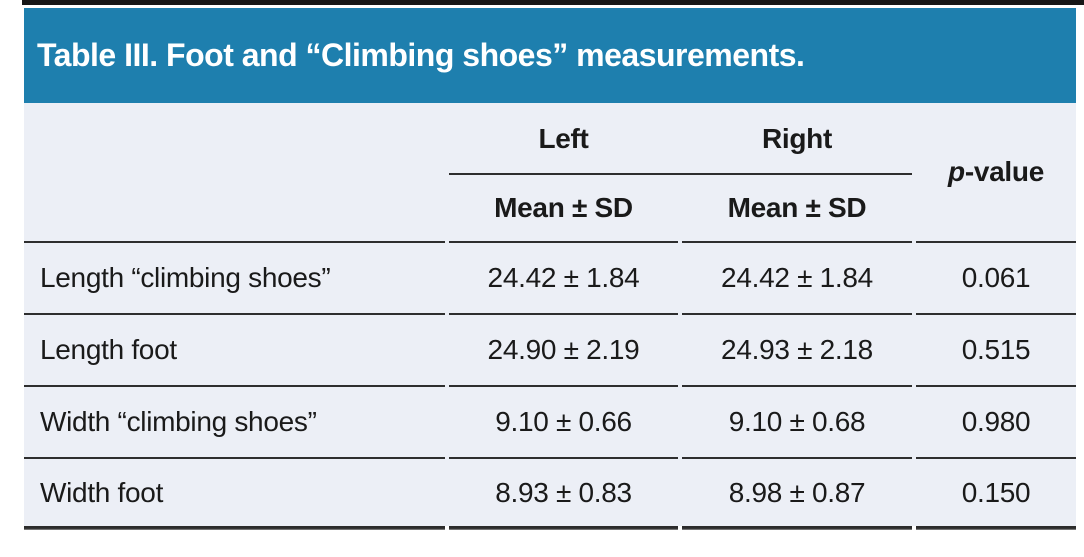 The image size is (1084, 557). Describe the element at coordinates (1004, 171) in the screenshot. I see `pvalue-rest: -value` at that location.